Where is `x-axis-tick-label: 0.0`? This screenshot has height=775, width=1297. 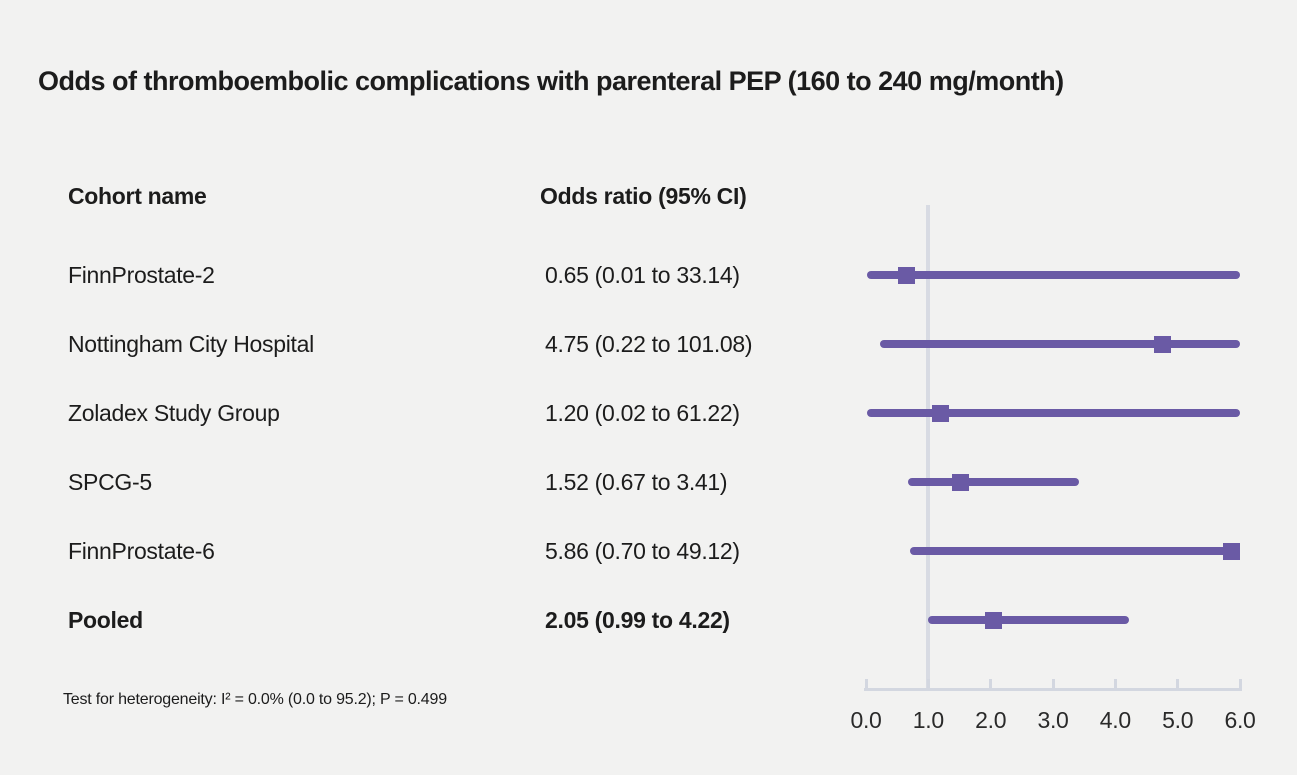
x-axis-tick-label: 0.0 is located at coordinates (866, 720).